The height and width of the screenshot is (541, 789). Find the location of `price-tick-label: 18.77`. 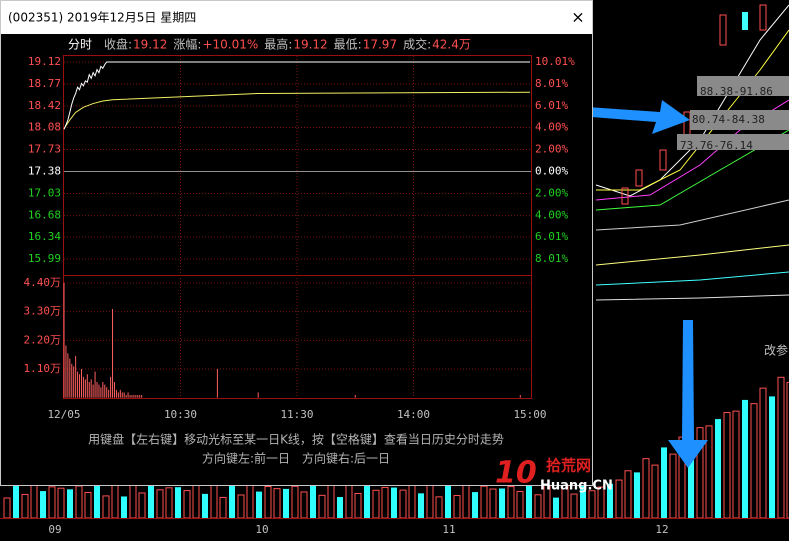

price-tick-label: 18.77 is located at coordinates (44, 83).